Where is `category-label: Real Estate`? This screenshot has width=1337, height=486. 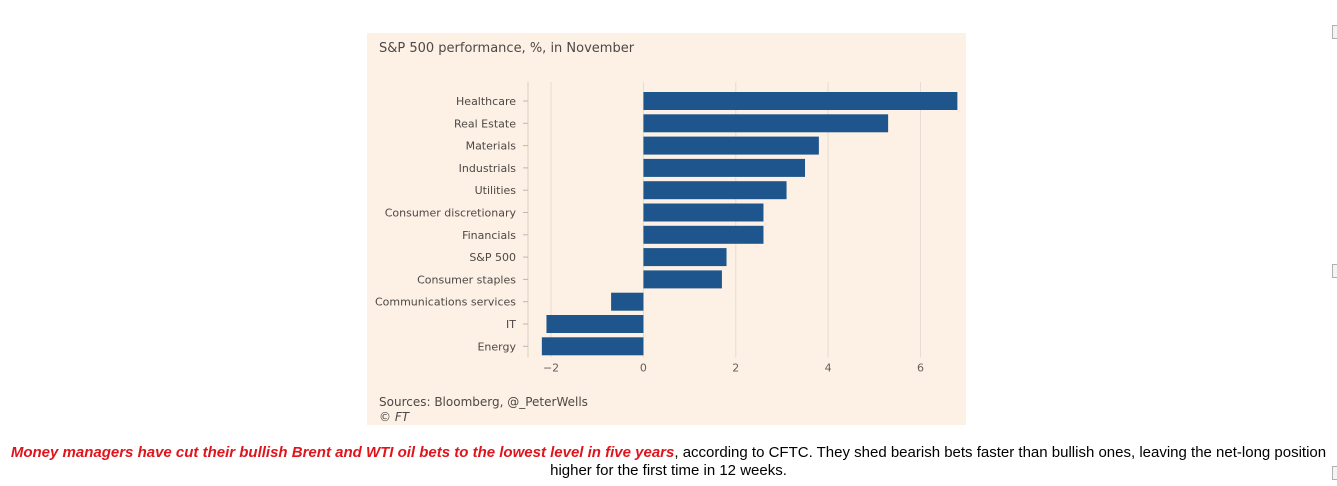
category-label: Real Estate is located at coordinates (485, 123).